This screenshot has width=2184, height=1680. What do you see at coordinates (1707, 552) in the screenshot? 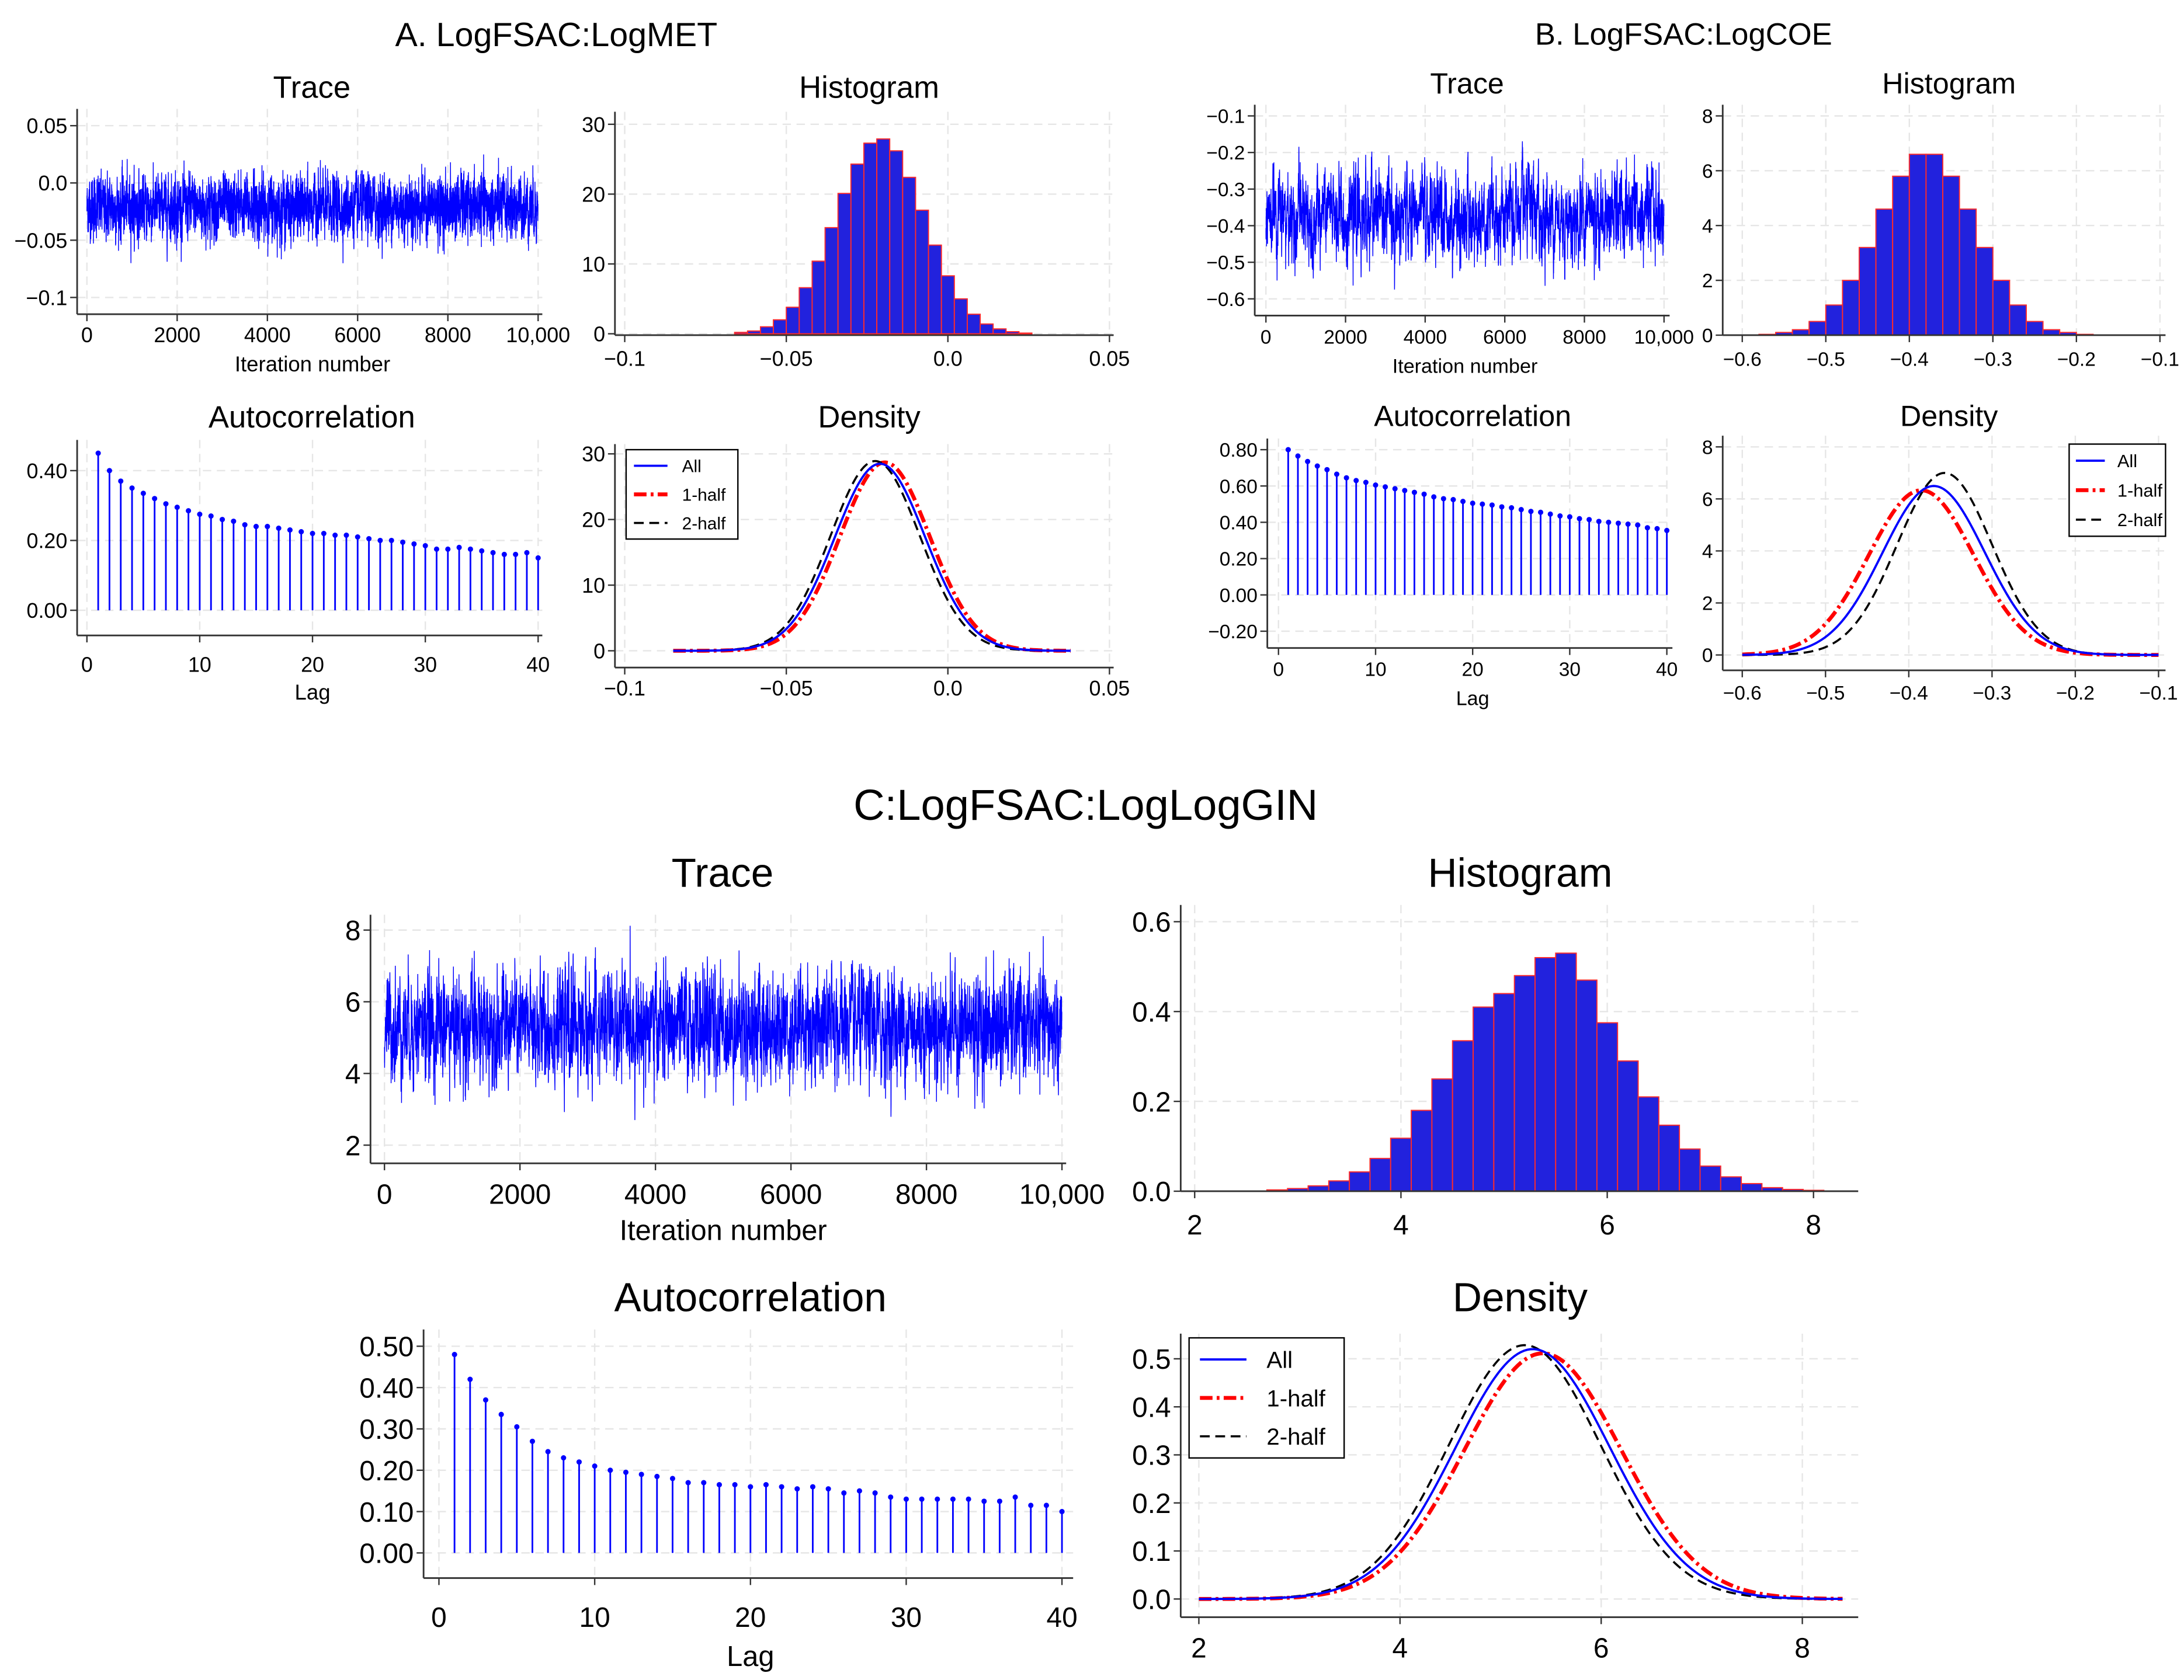
I see `y-tick-label: 4` at bounding box center [1707, 552].